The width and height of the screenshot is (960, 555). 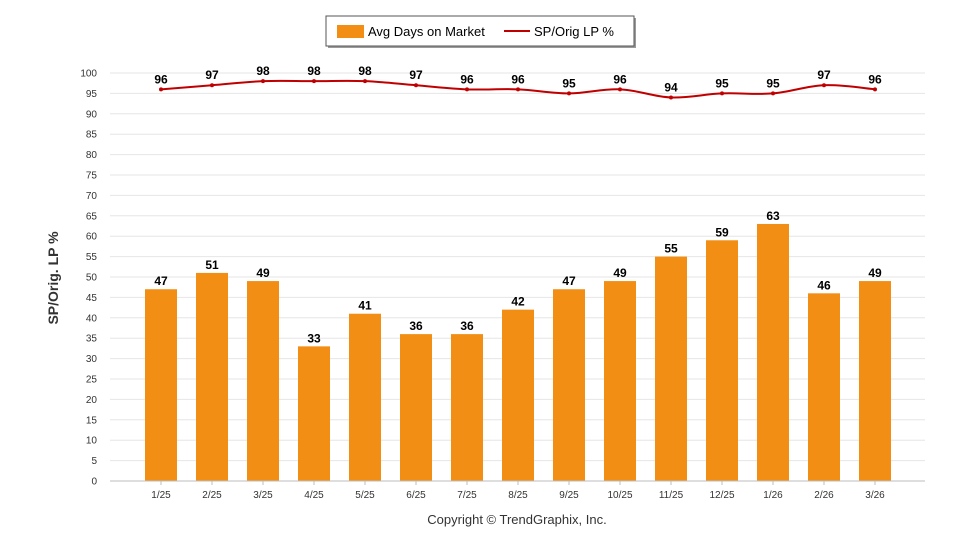 I want to click on bar-data-label: 46, so click(x=824, y=285).